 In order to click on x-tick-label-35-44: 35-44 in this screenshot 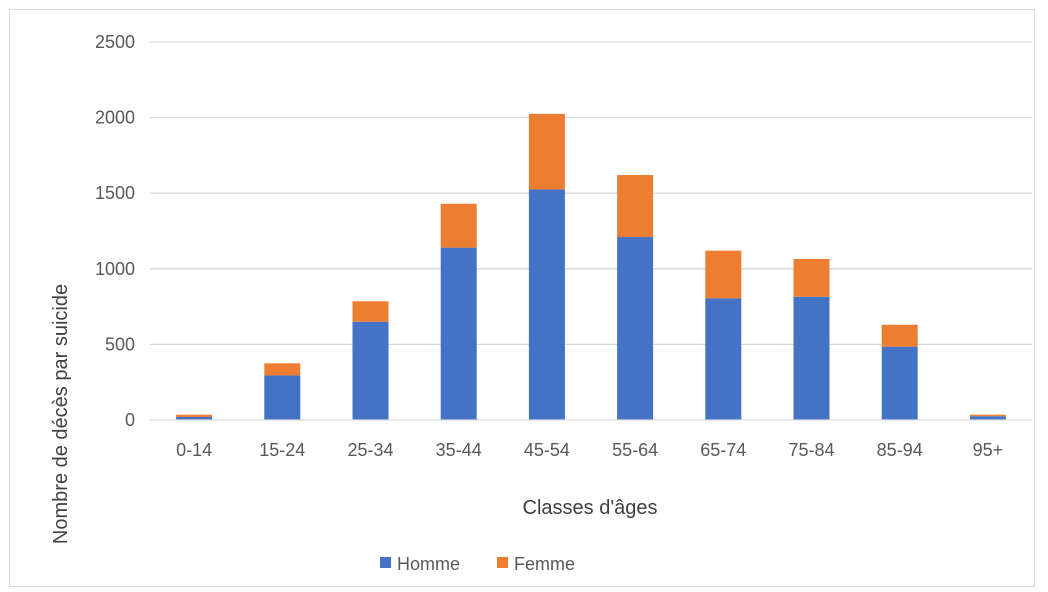, I will do `click(459, 450)`.